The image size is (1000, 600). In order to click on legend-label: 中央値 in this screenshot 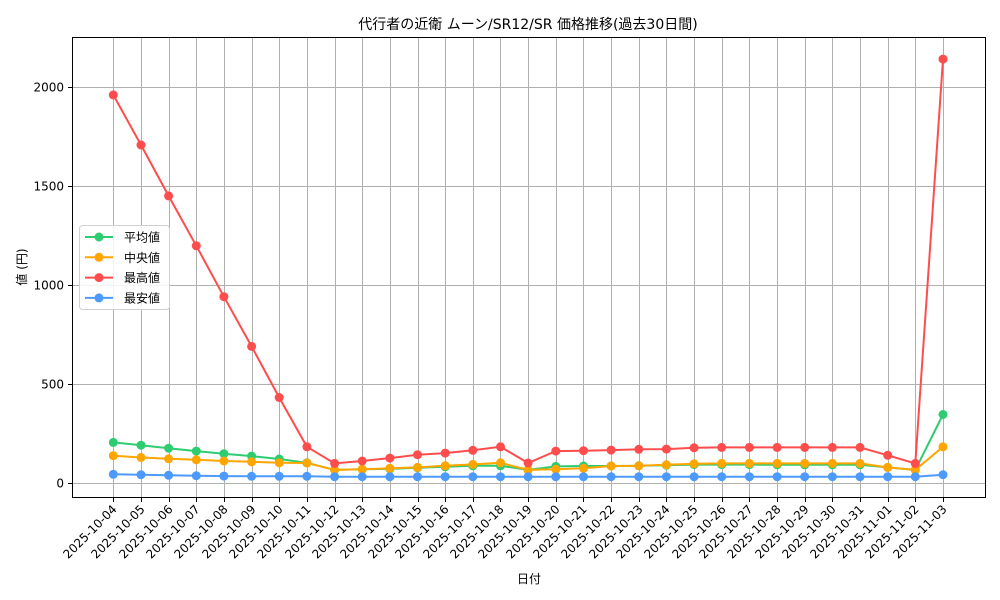, I will do `click(142, 257)`.